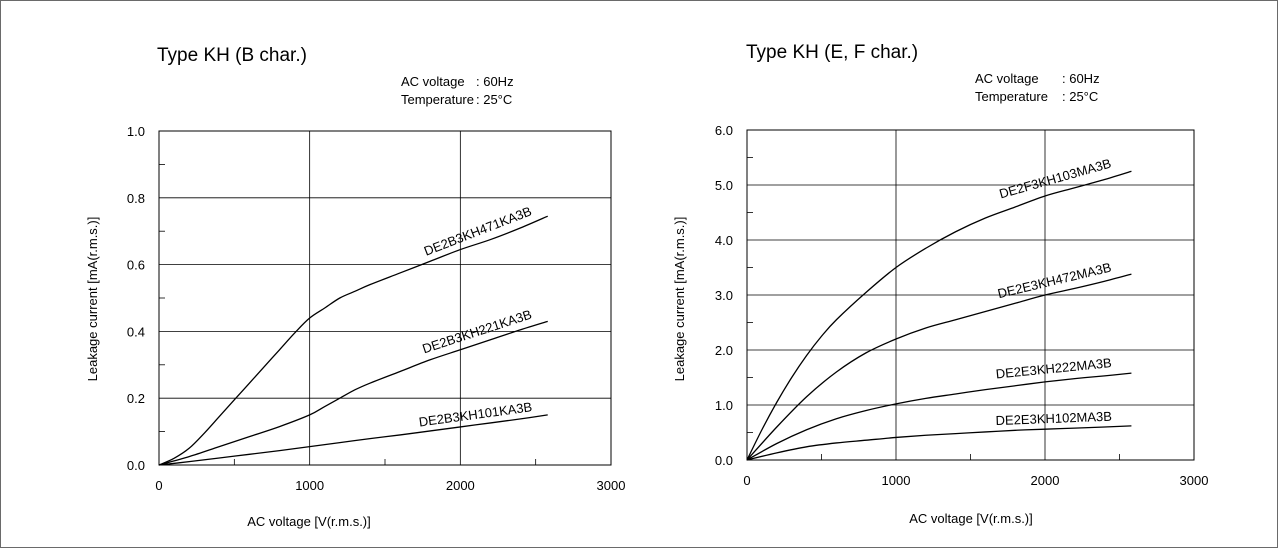 The width and height of the screenshot is (1278, 552). Describe the element at coordinates (136, 331) in the screenshot. I see `y-tick-label: 0.4` at that location.